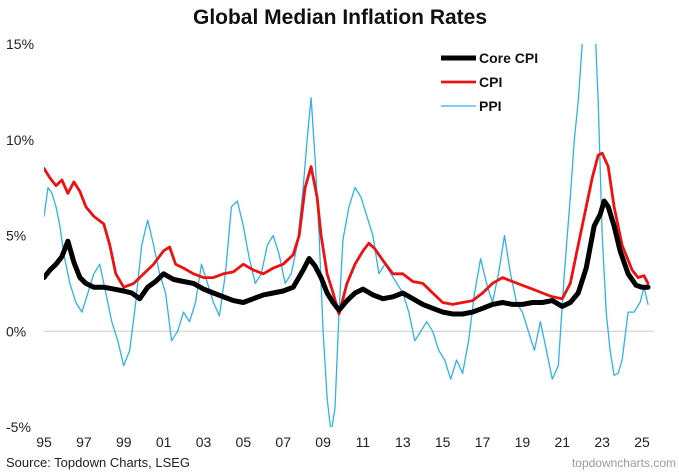 The width and height of the screenshot is (679, 473). What do you see at coordinates (18, 427) in the screenshot?
I see `y-tick-label: -5%` at bounding box center [18, 427].